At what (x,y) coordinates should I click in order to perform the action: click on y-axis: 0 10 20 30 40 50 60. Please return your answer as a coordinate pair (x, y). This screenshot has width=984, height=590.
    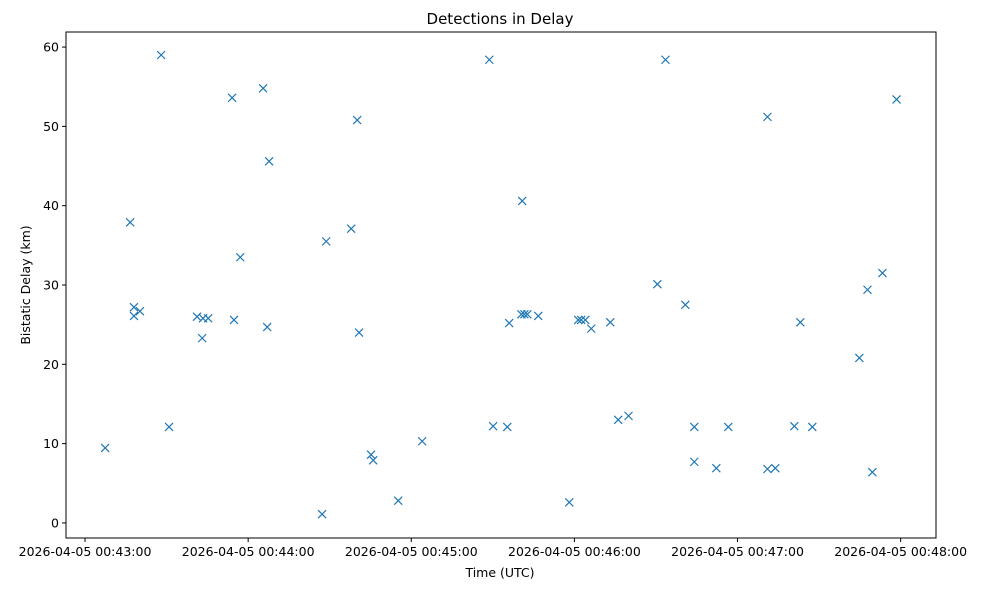
    Looking at the image, I should click on (54, 285).